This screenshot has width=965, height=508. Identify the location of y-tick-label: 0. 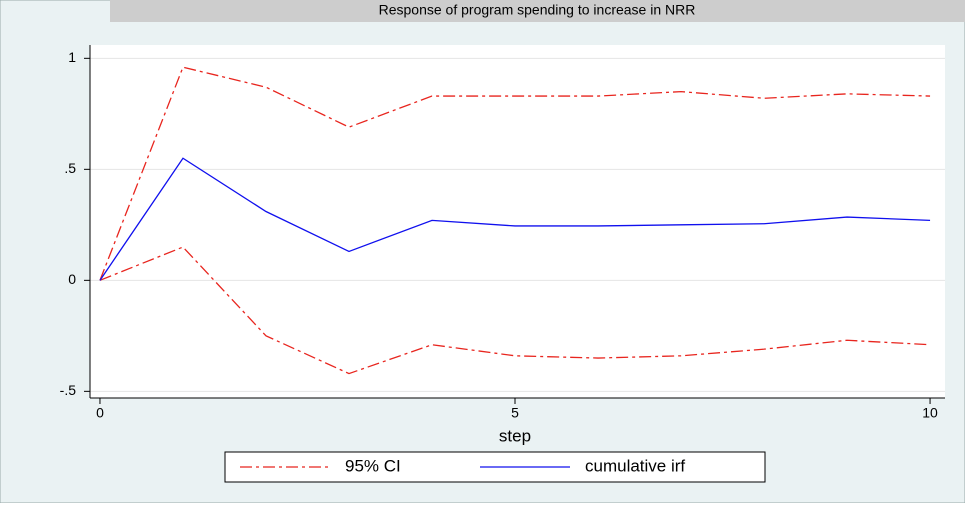
(72, 279).